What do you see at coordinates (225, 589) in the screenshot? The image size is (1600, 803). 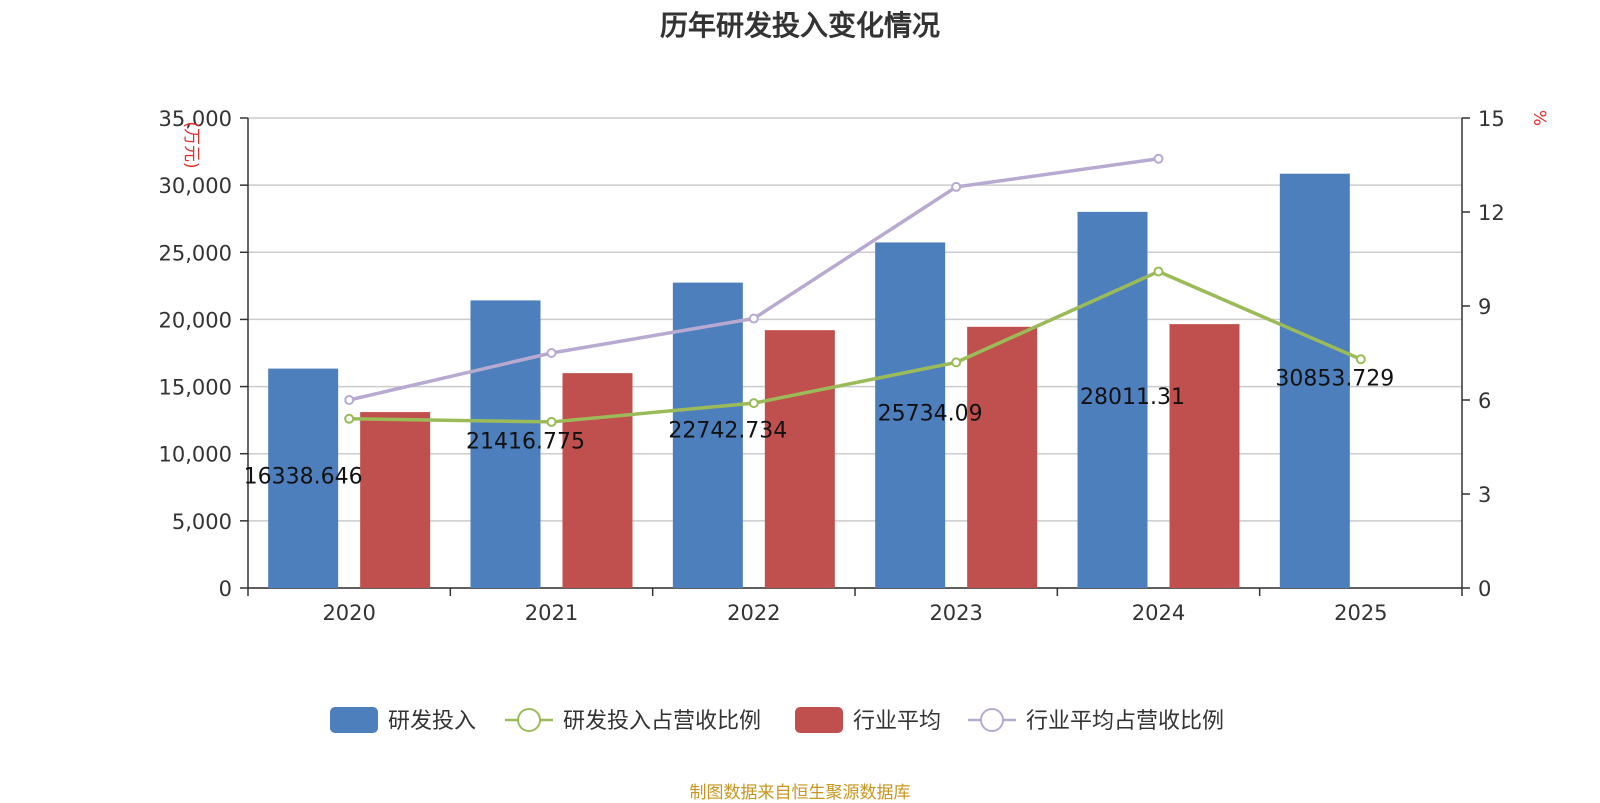 I see `left-axis-tick-label: 0` at bounding box center [225, 589].